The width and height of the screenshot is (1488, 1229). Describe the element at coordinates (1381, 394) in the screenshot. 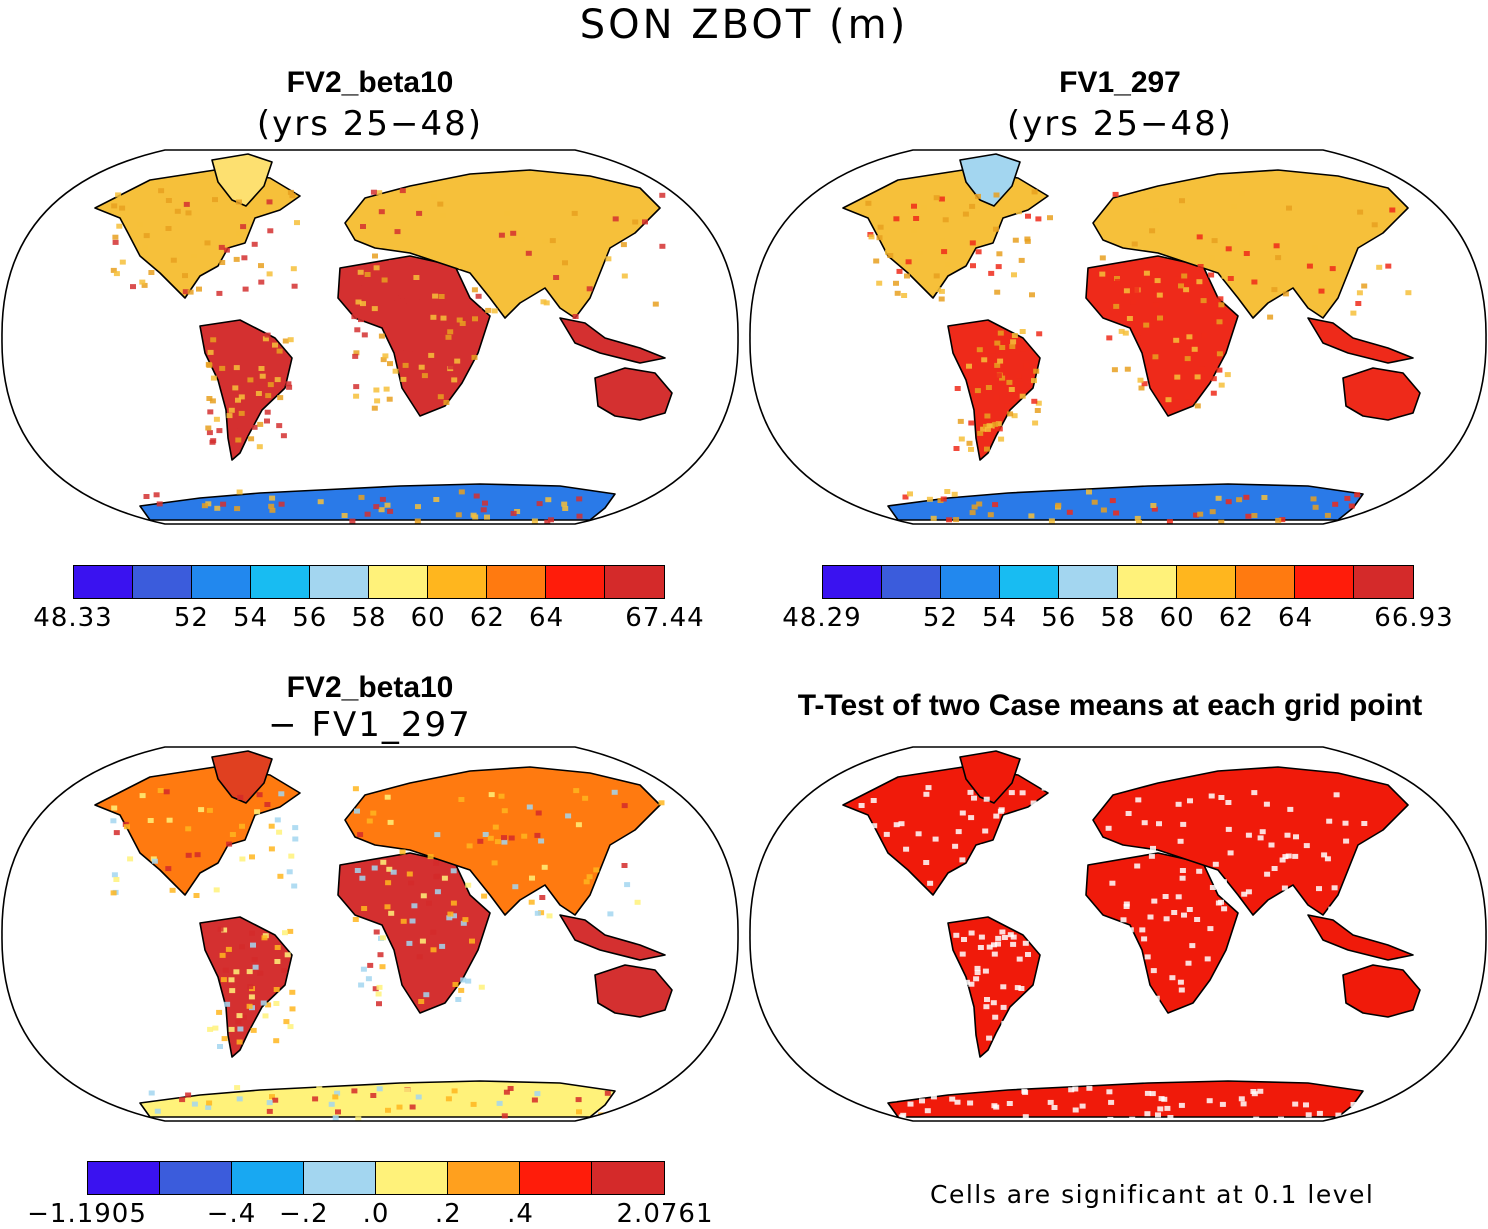

I see `landmass-australia` at that location.